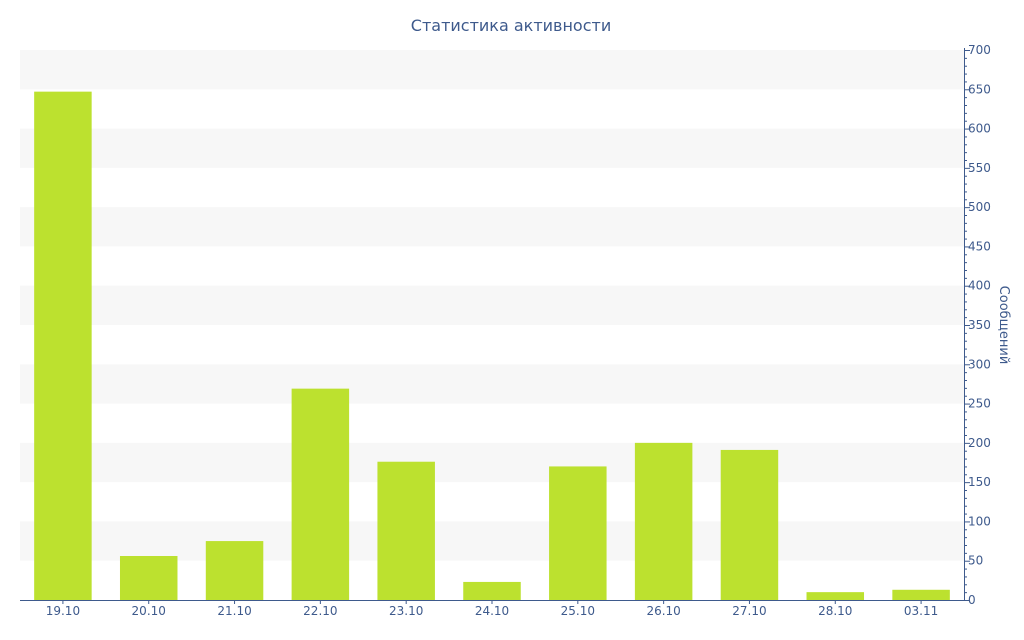 The width and height of the screenshot is (1024, 640). Describe the element at coordinates (979, 50) in the screenshot. I see `y-tick-label: 700` at that location.